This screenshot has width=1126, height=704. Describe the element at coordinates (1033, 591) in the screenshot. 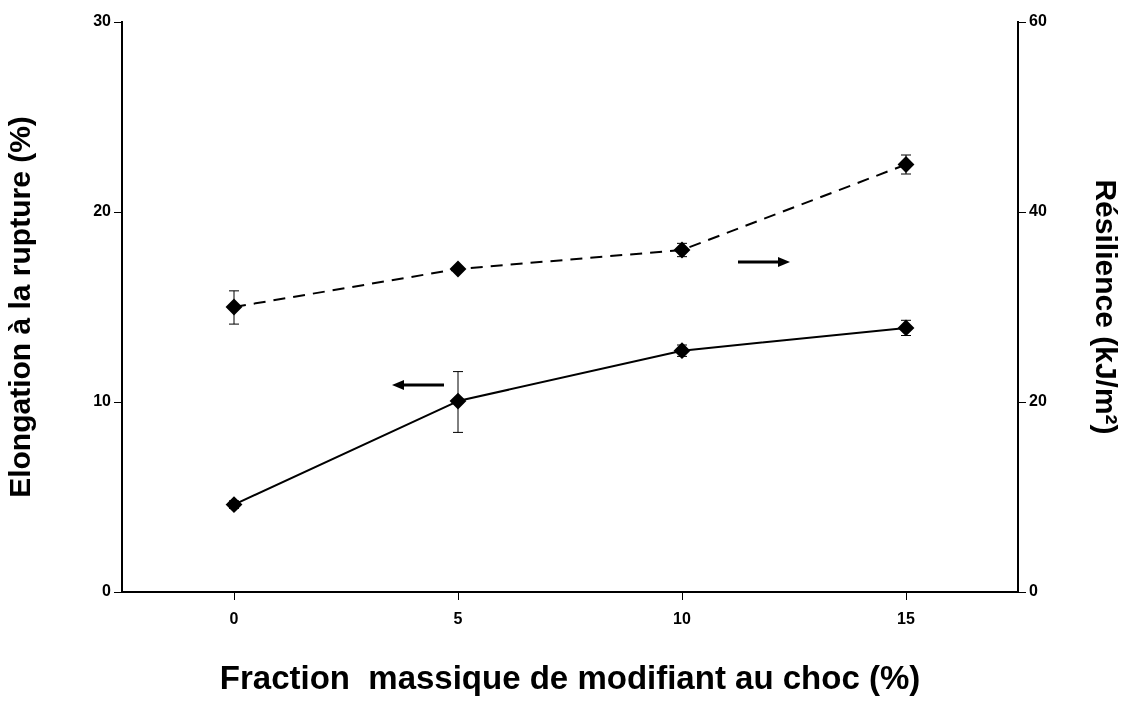

I see `y2-tick-label: 0` at that location.